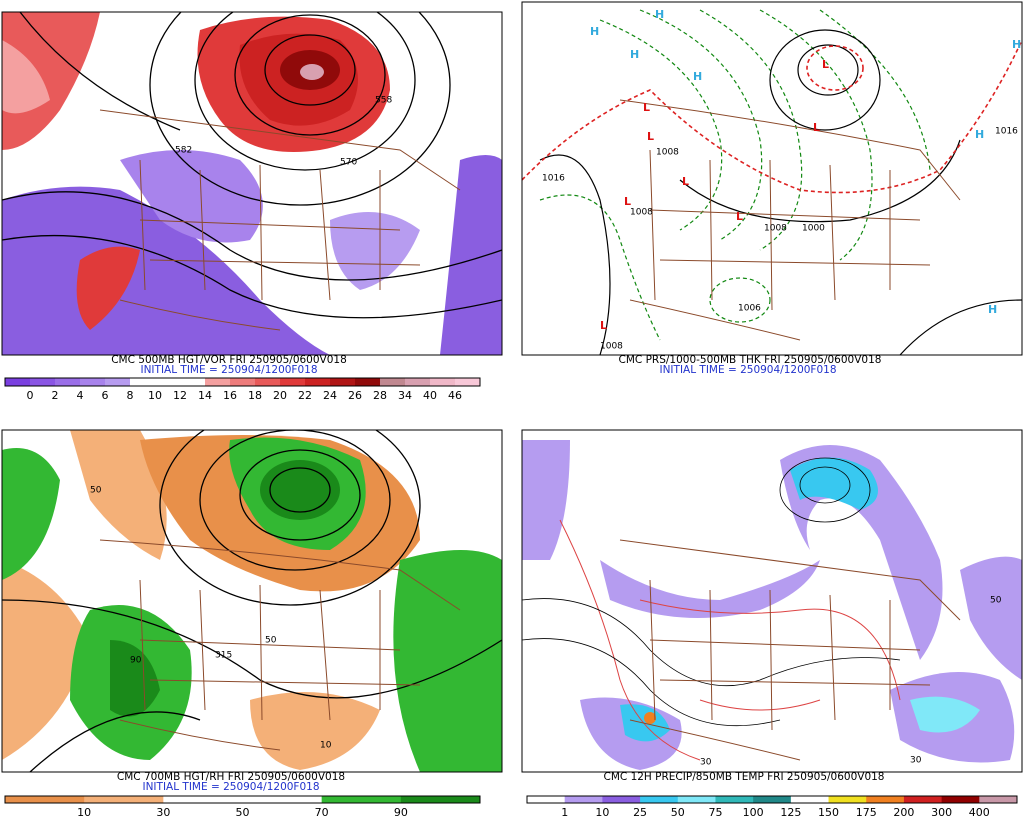 Image resolution: width=1024 pixels, height=823 pixels. Describe the element at coordinates (242, 389) in the screenshot. I see `colorbar: 0 2 4 6 8 10 12 14 16 18 20 22 24 26 28 34 40 46` at that location.